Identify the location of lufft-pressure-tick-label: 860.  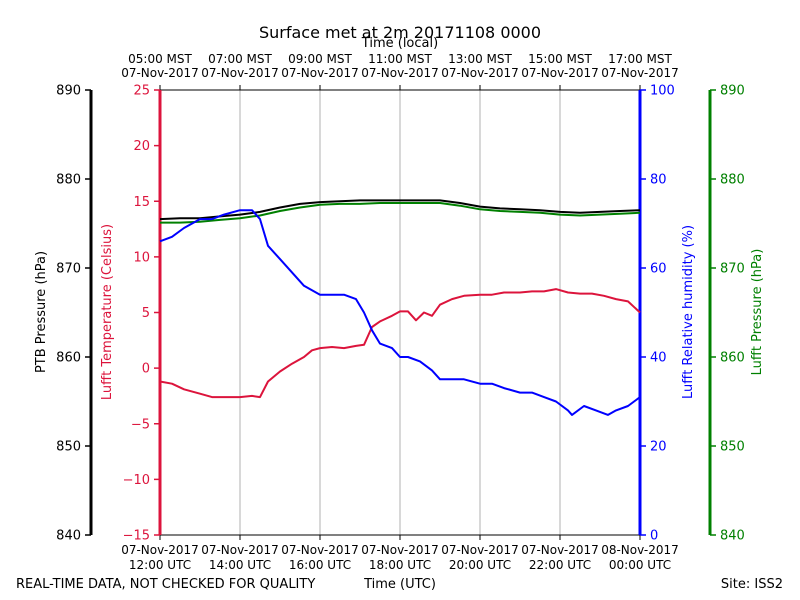
(732, 358).